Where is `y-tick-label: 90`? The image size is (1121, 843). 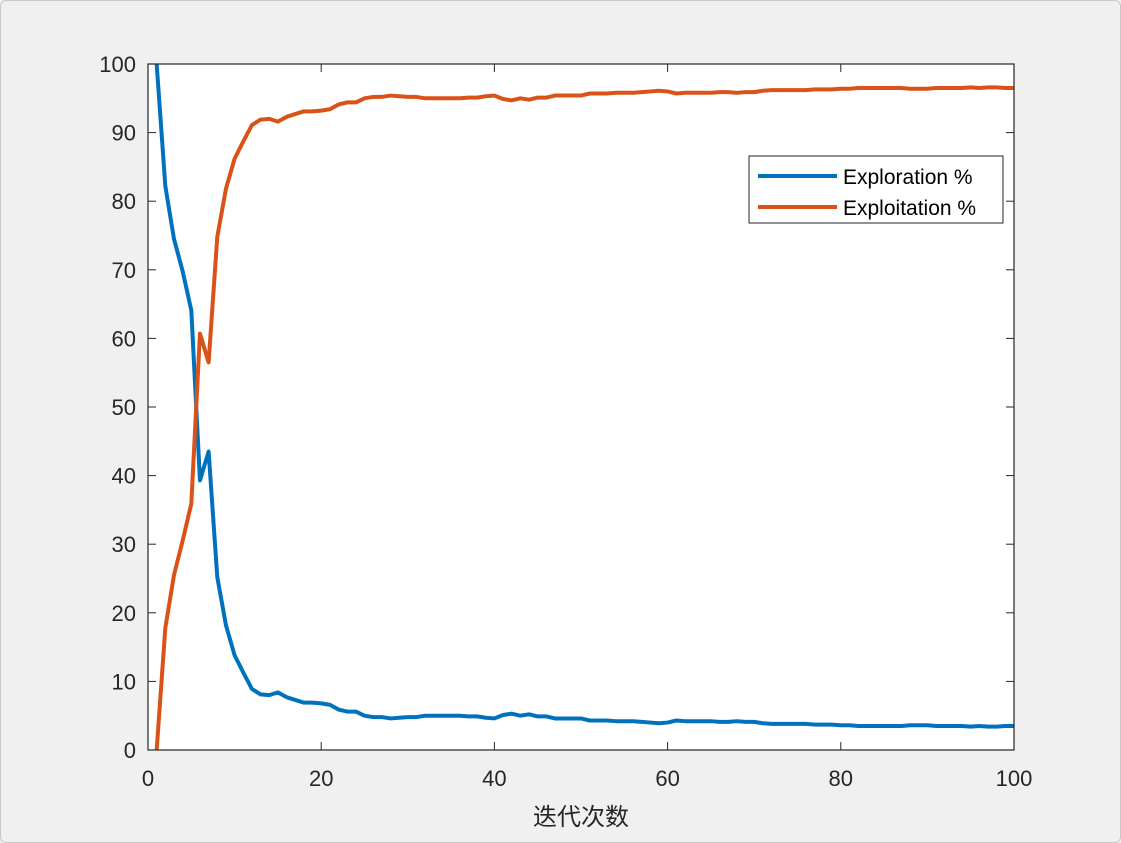
y-tick-label: 90 is located at coordinates (124, 133).